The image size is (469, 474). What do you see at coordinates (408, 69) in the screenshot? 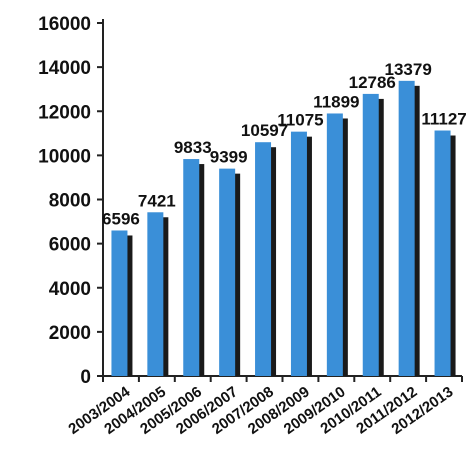
I see `data-label: 13379` at bounding box center [408, 69].